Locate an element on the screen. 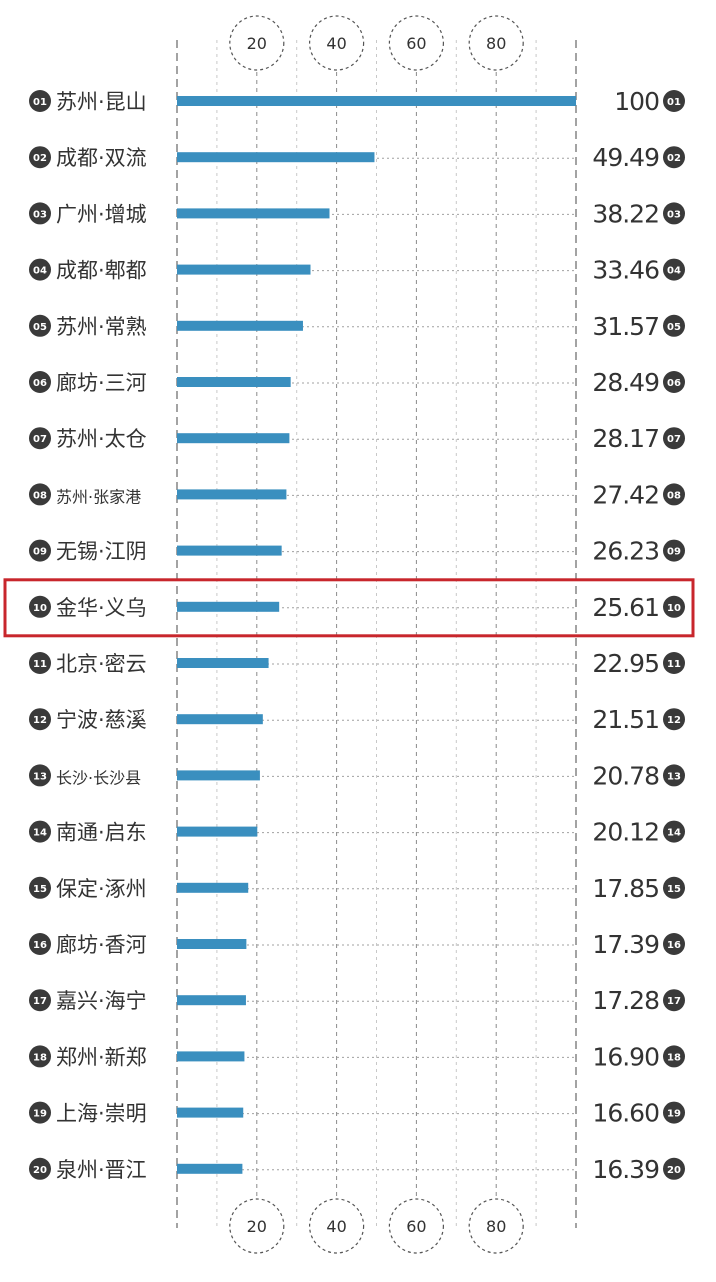 The width and height of the screenshot is (716, 1282). category-label: 泉州·晋江 is located at coordinates (101, 1170).